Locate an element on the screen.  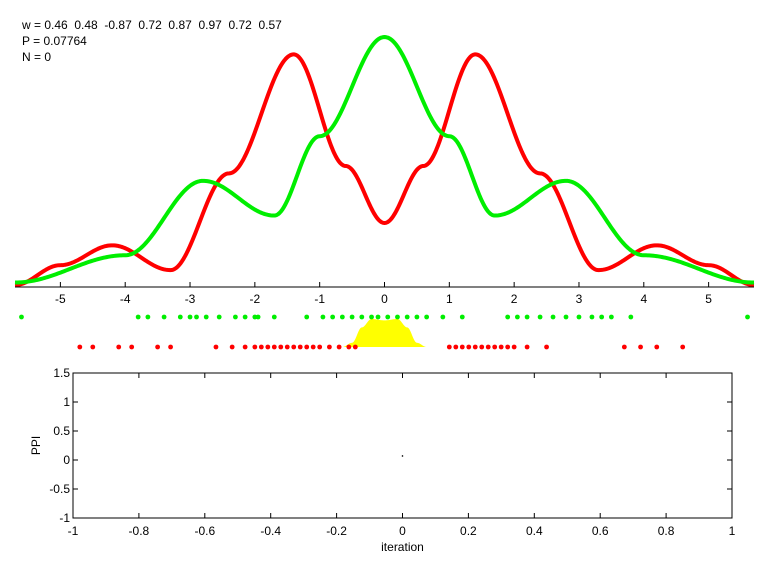
sample-dots-layer is located at coordinates (384, 332).